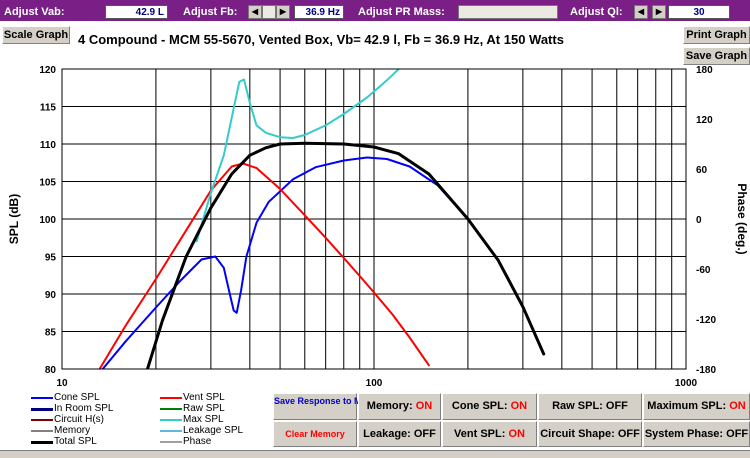  What do you see at coordinates (51, 295) in the screenshot?
I see `y-tick-label: 90` at bounding box center [51, 295].